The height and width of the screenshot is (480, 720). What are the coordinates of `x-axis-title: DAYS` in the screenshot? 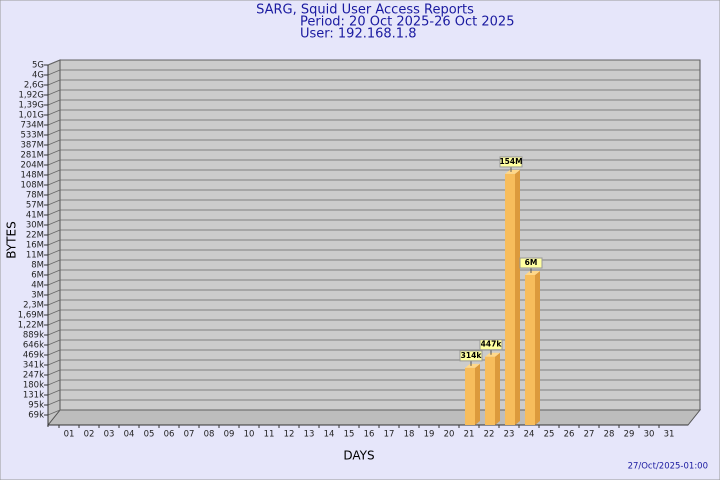 It's located at (358, 456).